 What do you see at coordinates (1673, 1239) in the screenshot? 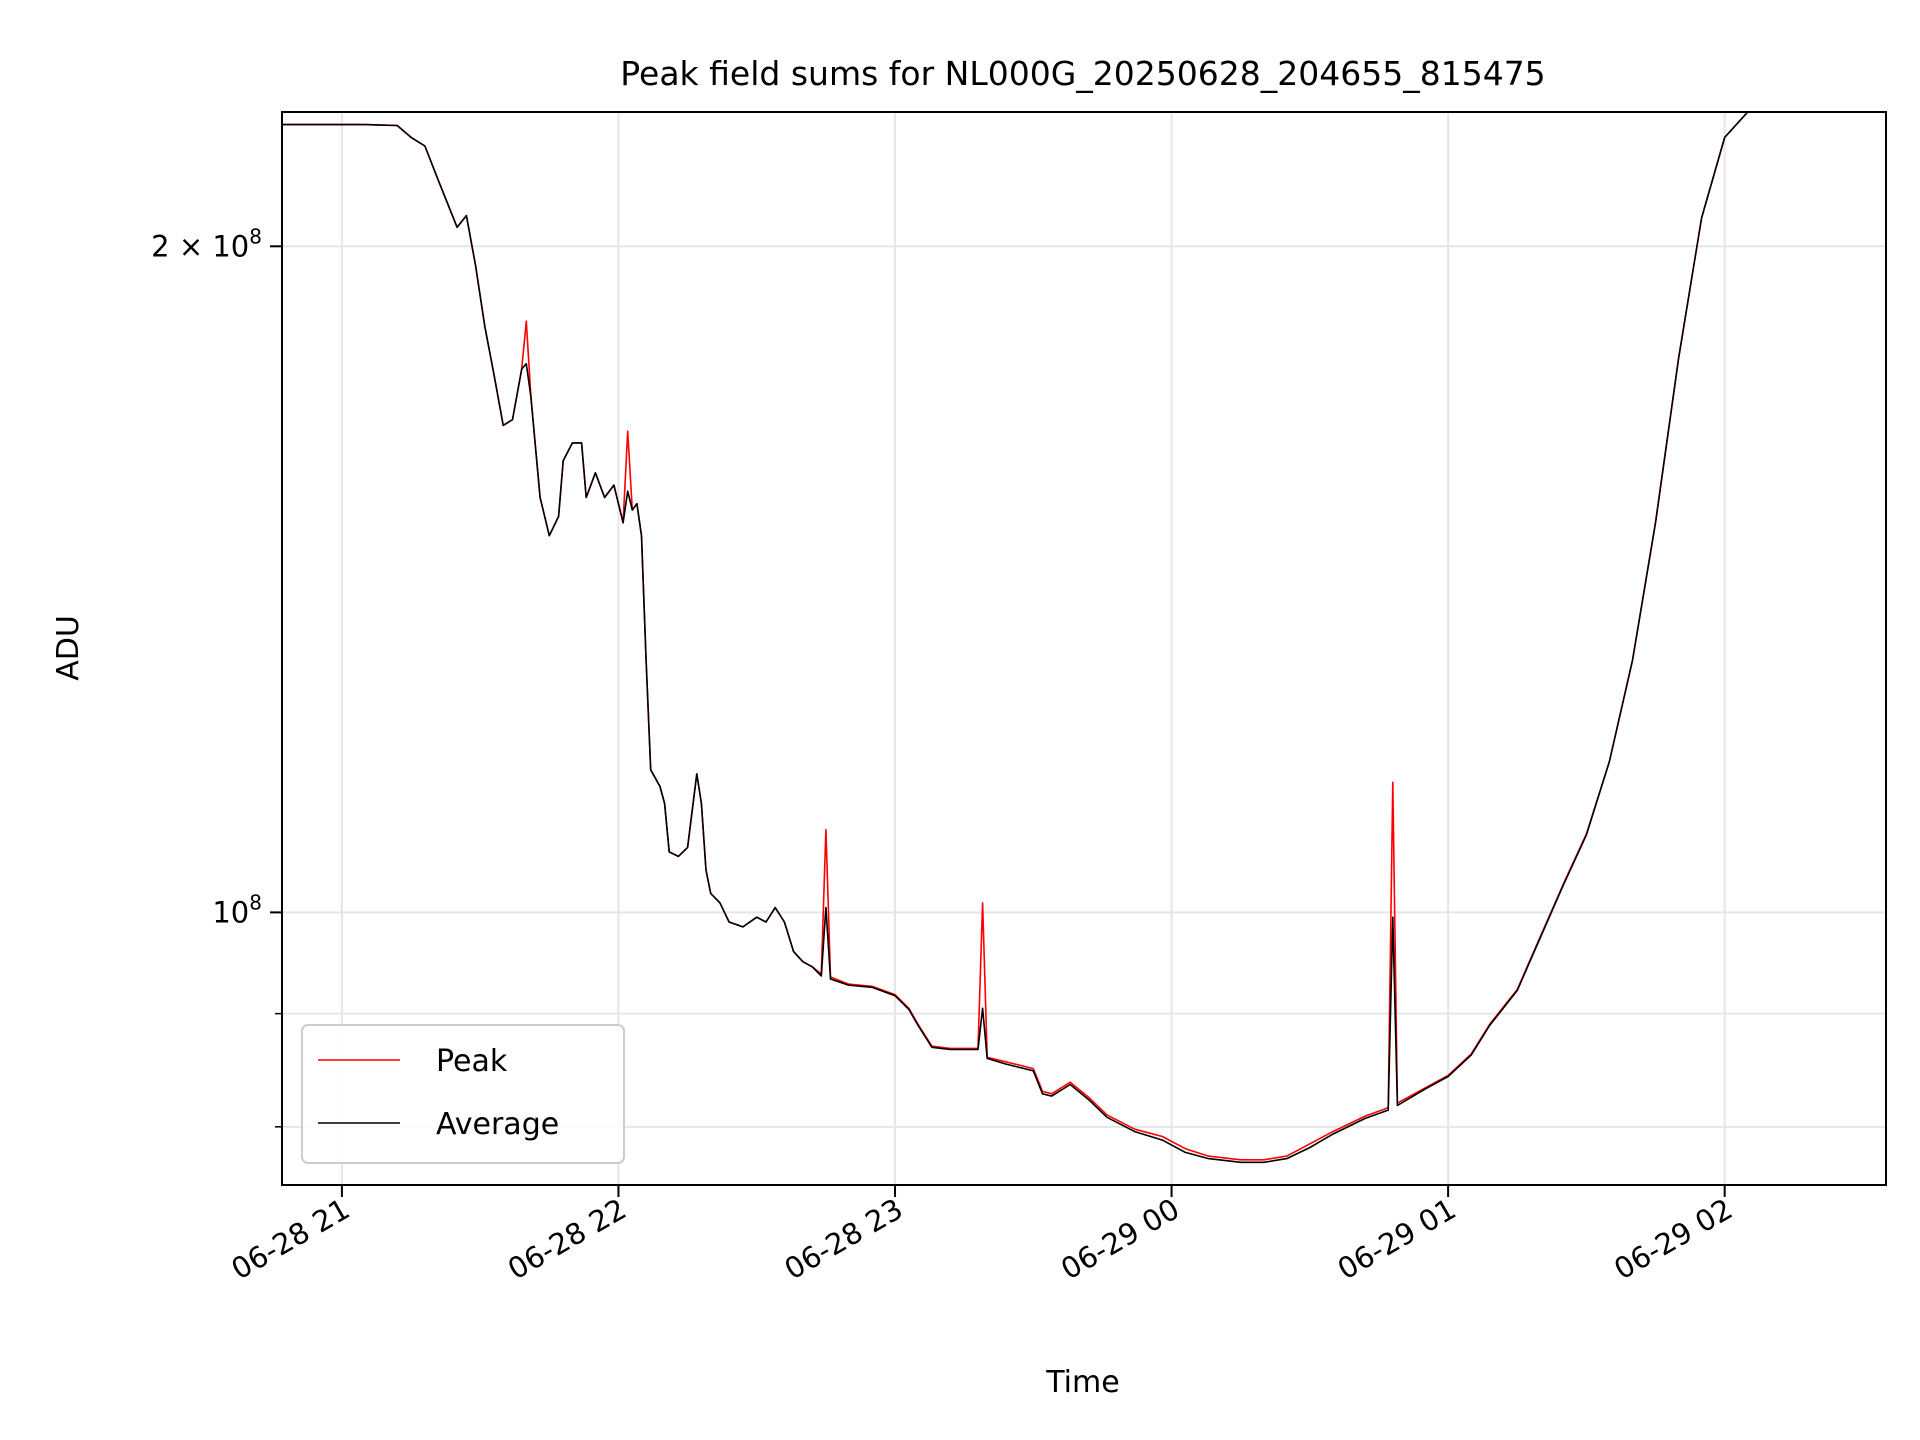
I see `x-tick-label: 06-29 02` at bounding box center [1673, 1239].